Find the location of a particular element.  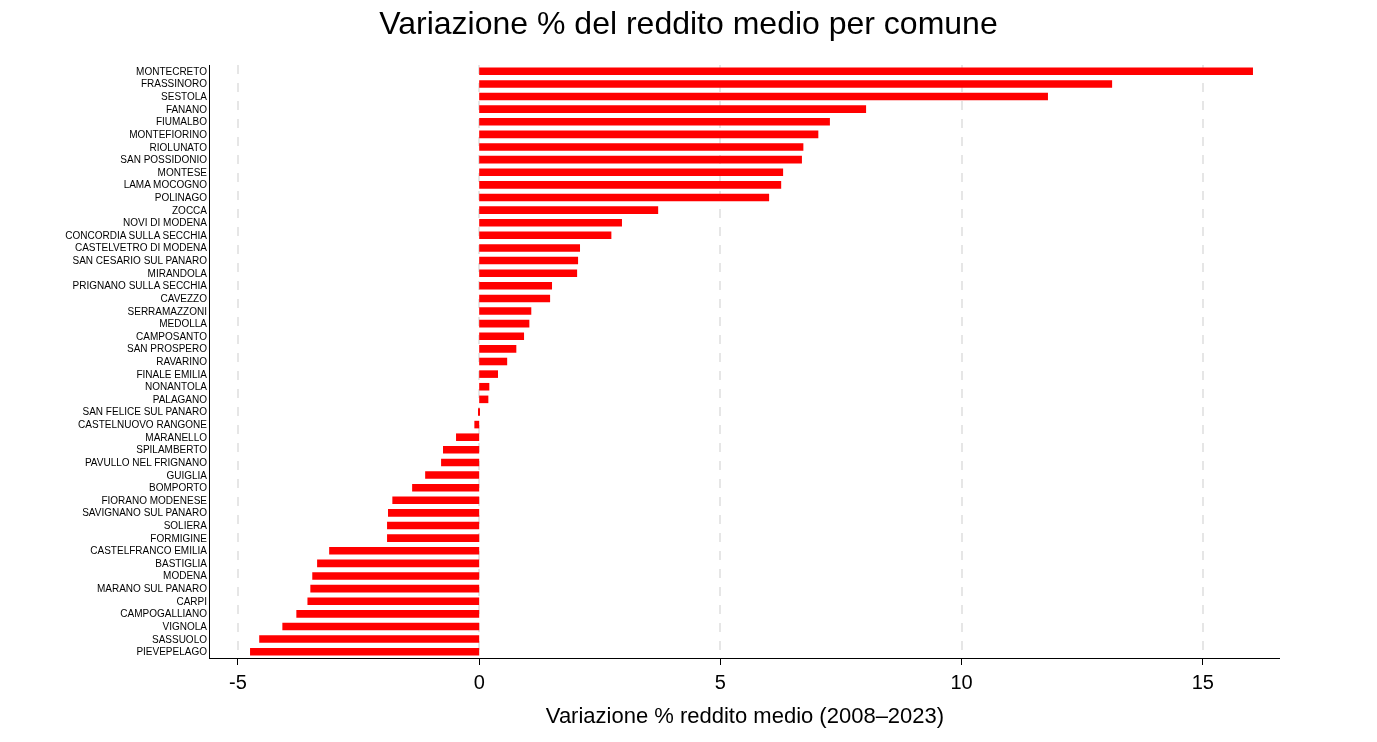

y-tick-label: BASTIGLIA is located at coordinates (181, 563).